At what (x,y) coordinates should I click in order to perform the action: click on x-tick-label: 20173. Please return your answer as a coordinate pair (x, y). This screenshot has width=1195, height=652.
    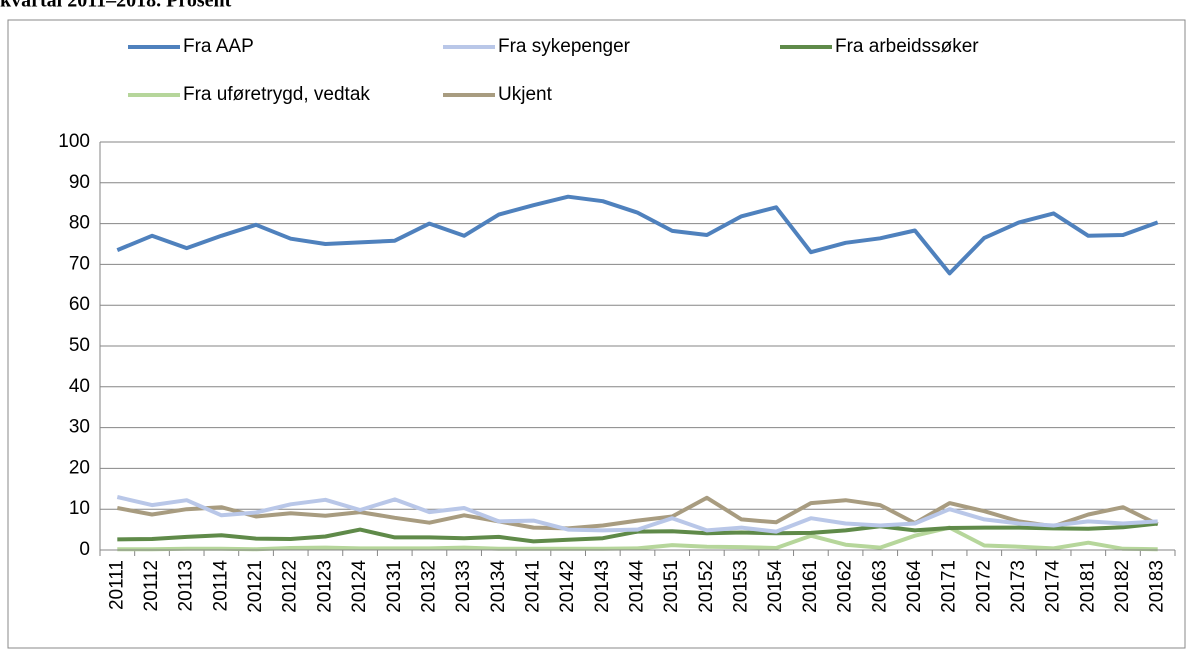
    Looking at the image, I should click on (1018, 586).